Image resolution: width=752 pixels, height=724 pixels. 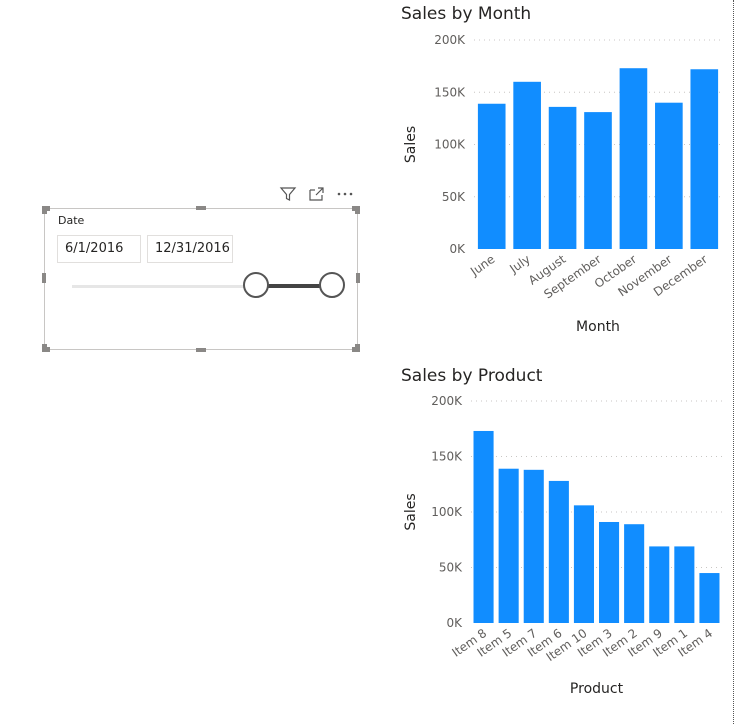 What do you see at coordinates (202, 286) in the screenshot?
I see `slider-track` at bounding box center [202, 286].